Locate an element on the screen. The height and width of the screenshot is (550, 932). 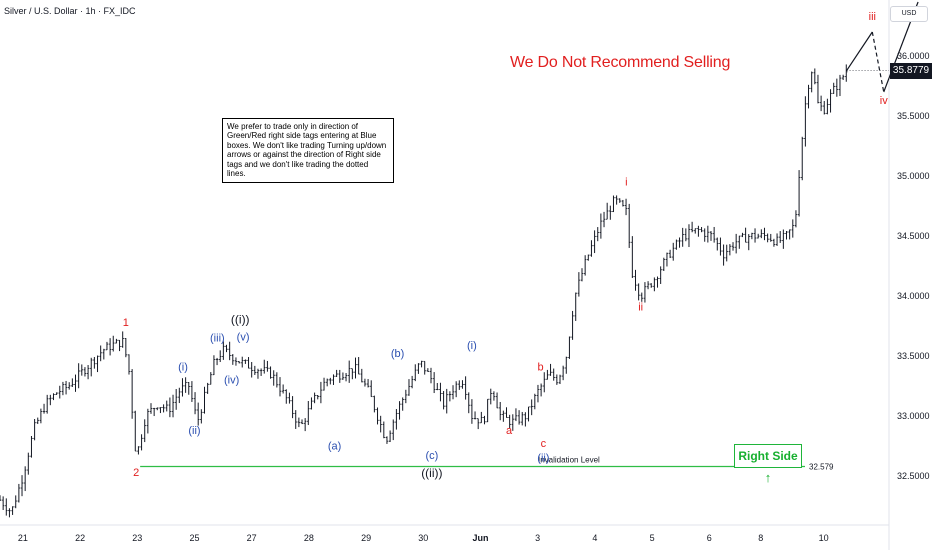
x-tick-label: 8 is located at coordinates (760, 538).